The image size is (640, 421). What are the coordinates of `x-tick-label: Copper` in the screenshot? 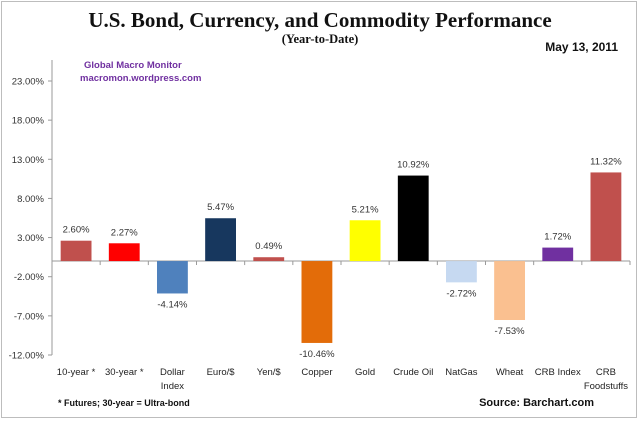 It's located at (316, 372).